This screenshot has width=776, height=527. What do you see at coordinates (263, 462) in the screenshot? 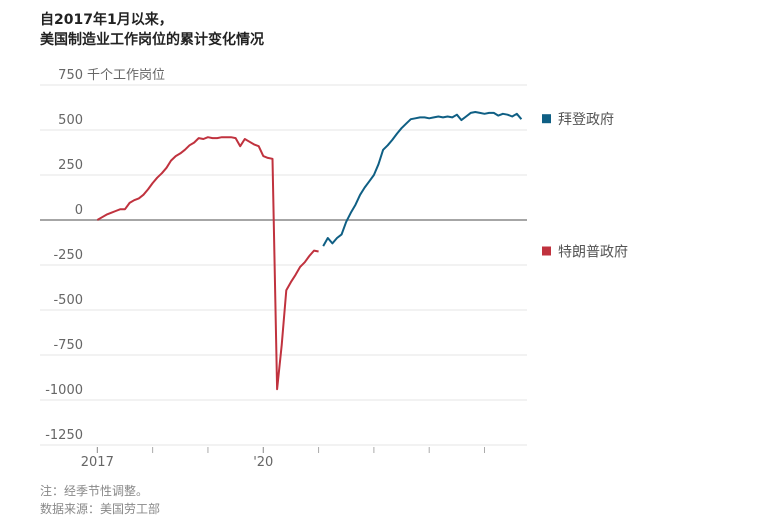
I see `x-tick-label: '20` at bounding box center [263, 462].